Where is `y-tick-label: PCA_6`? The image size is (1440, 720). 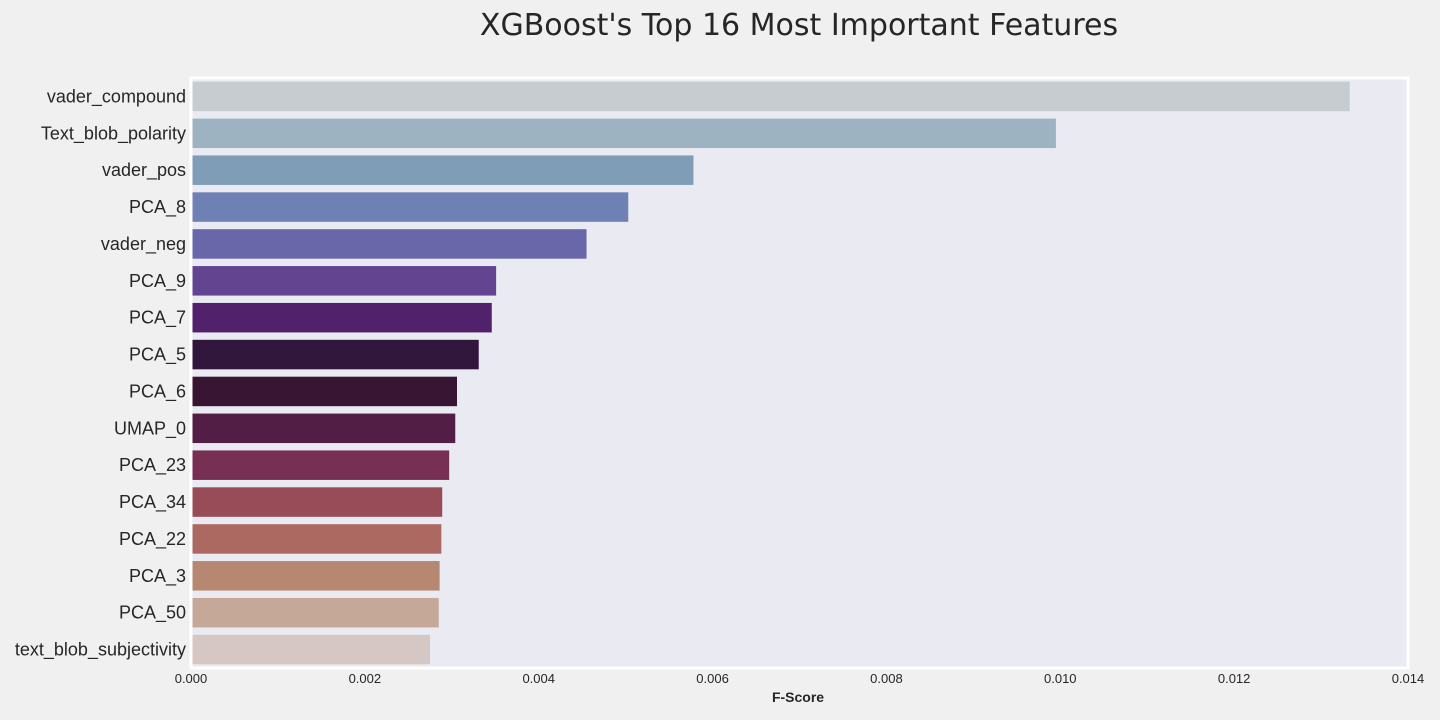 y-tick-label: PCA_6 is located at coordinates (157, 391).